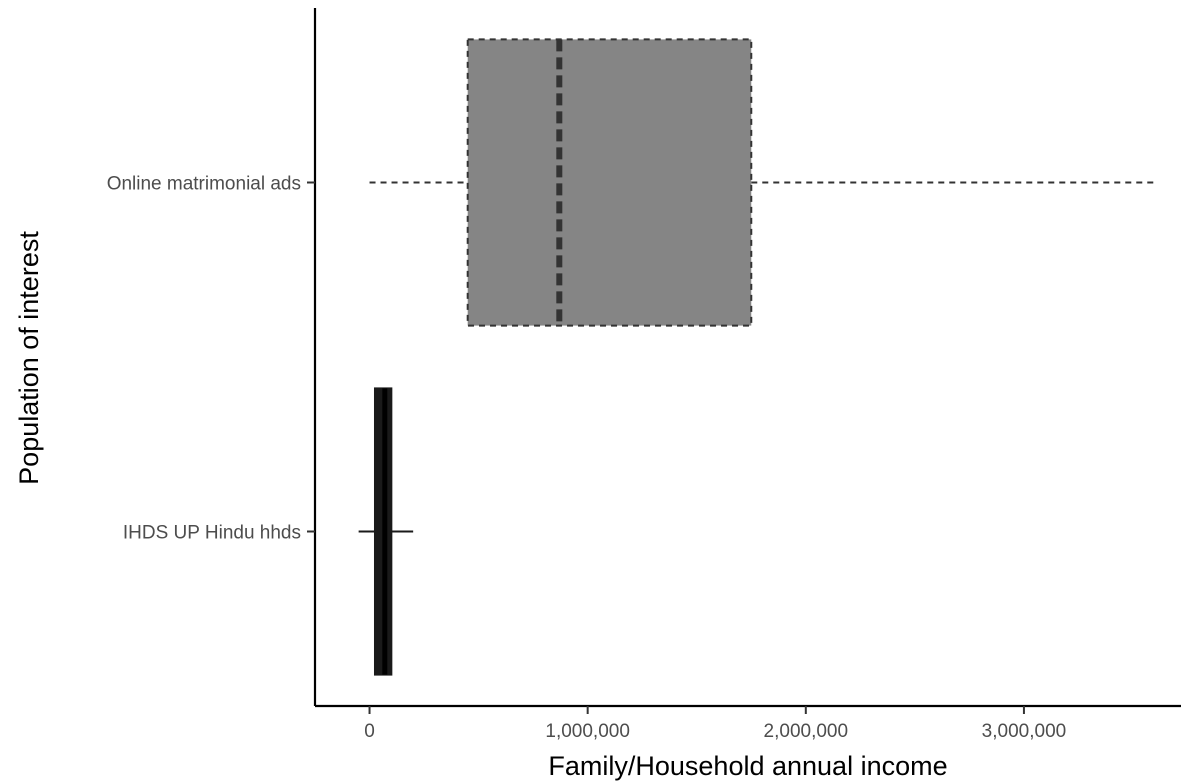  Describe the element at coordinates (609, 182) in the screenshot. I see `box-iqr` at that location.